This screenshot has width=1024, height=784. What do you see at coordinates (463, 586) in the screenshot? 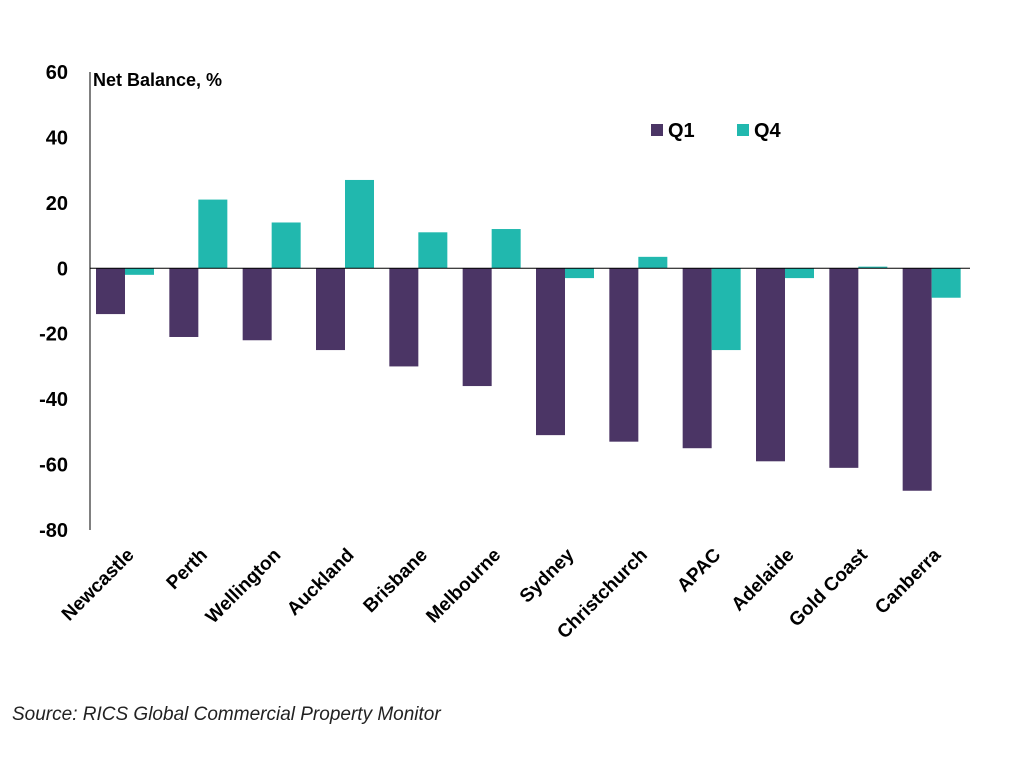
I see `x-category-label: Melbourne` at bounding box center [463, 586].